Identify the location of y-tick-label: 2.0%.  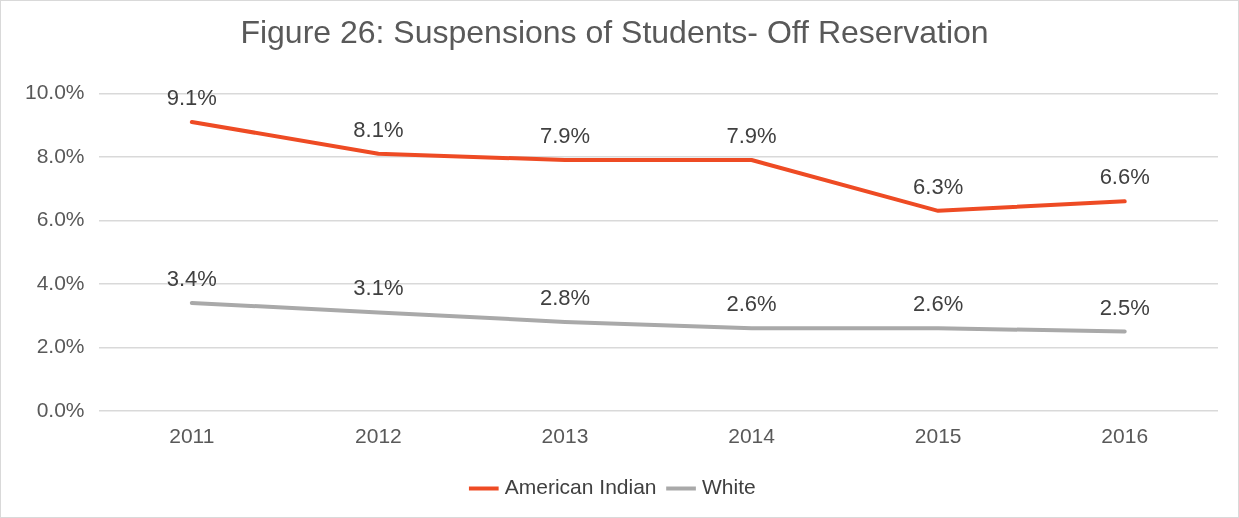
(60, 346).